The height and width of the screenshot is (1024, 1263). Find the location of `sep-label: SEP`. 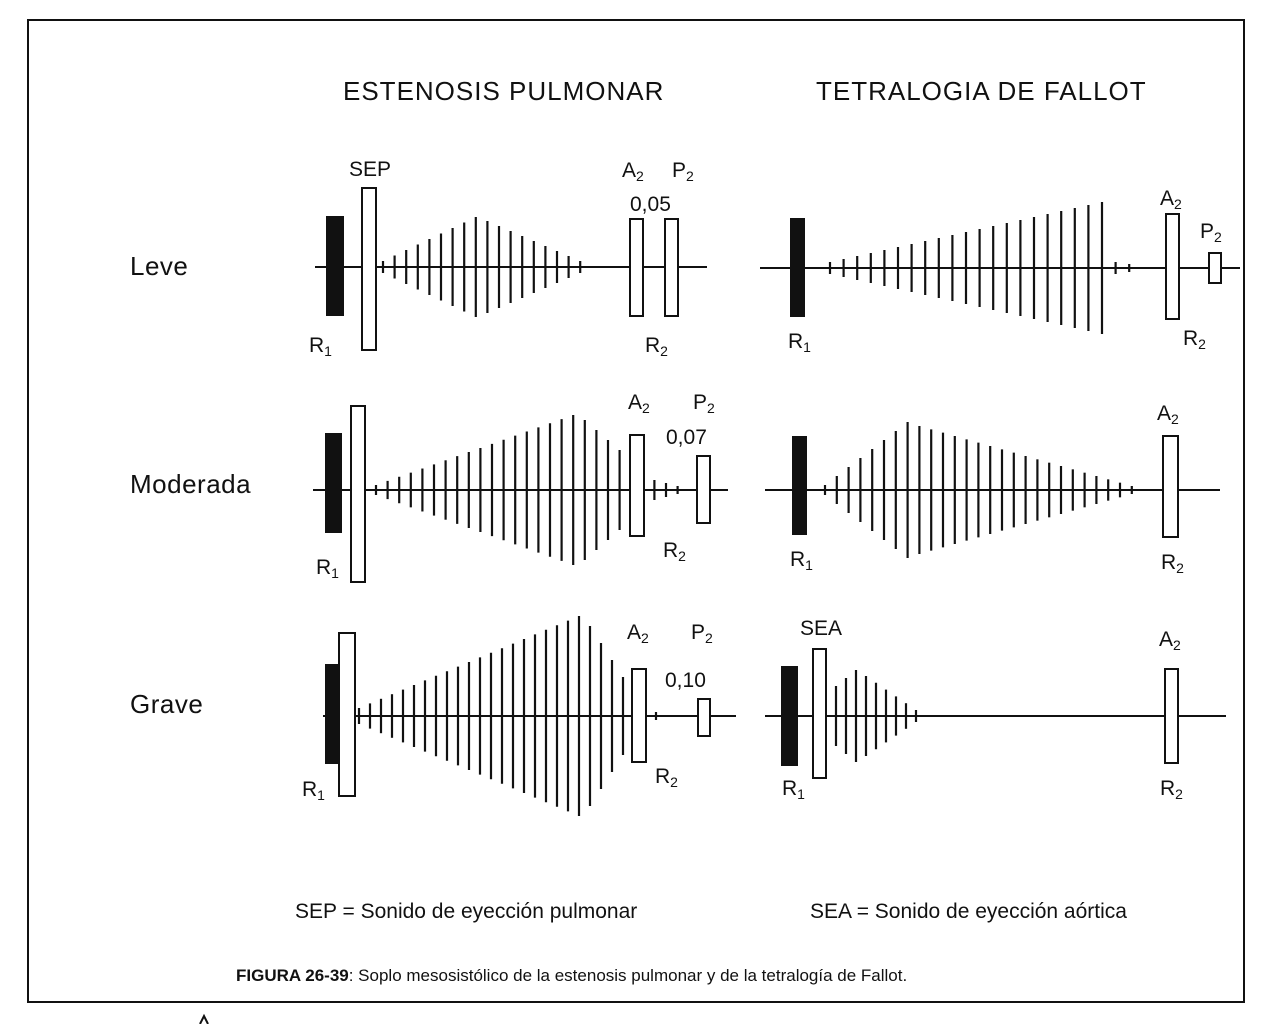

sep-label: SEP is located at coordinates (370, 169).